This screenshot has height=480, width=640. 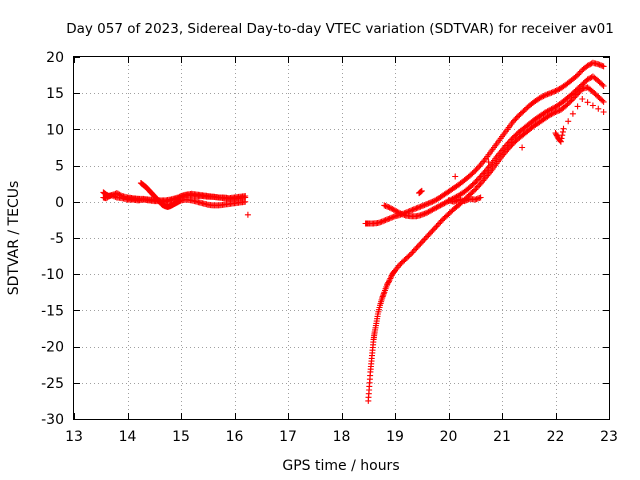 I want to click on y-tick-label: -25, so click(x=52, y=384).